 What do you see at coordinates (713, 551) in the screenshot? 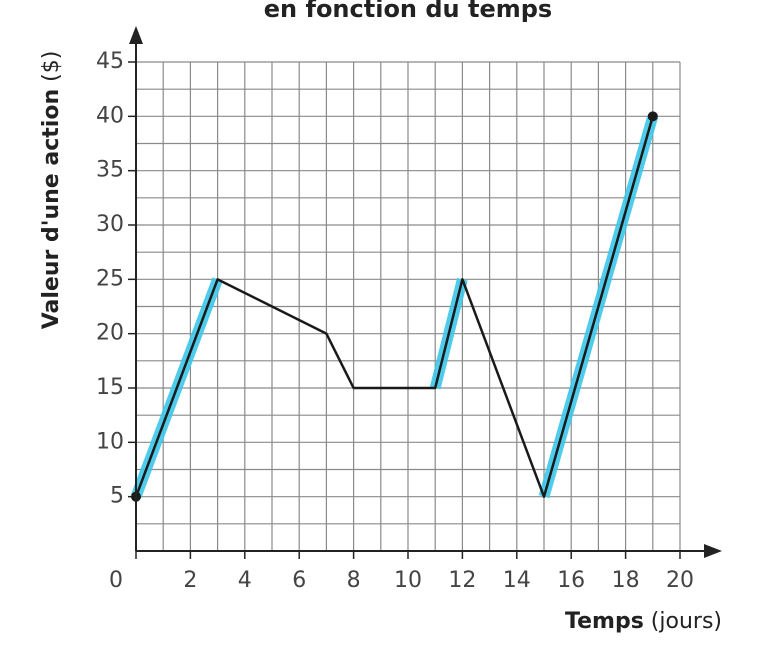
I see `x-arrow` at bounding box center [713, 551].